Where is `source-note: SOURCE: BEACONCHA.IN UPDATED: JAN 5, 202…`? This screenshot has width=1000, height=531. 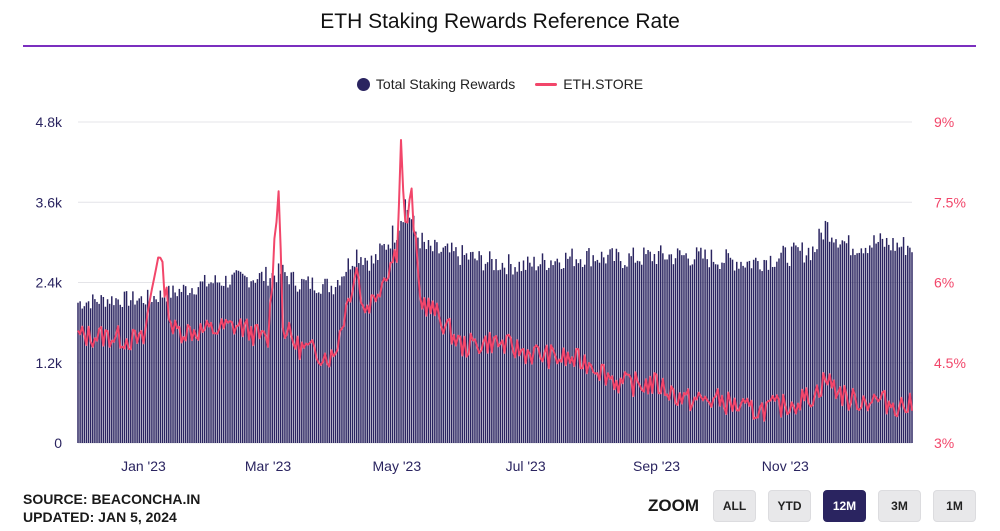 source-note: SOURCE: BEACONCHA.IN UPDATED: JAN 5, 202… is located at coordinates (111, 508).